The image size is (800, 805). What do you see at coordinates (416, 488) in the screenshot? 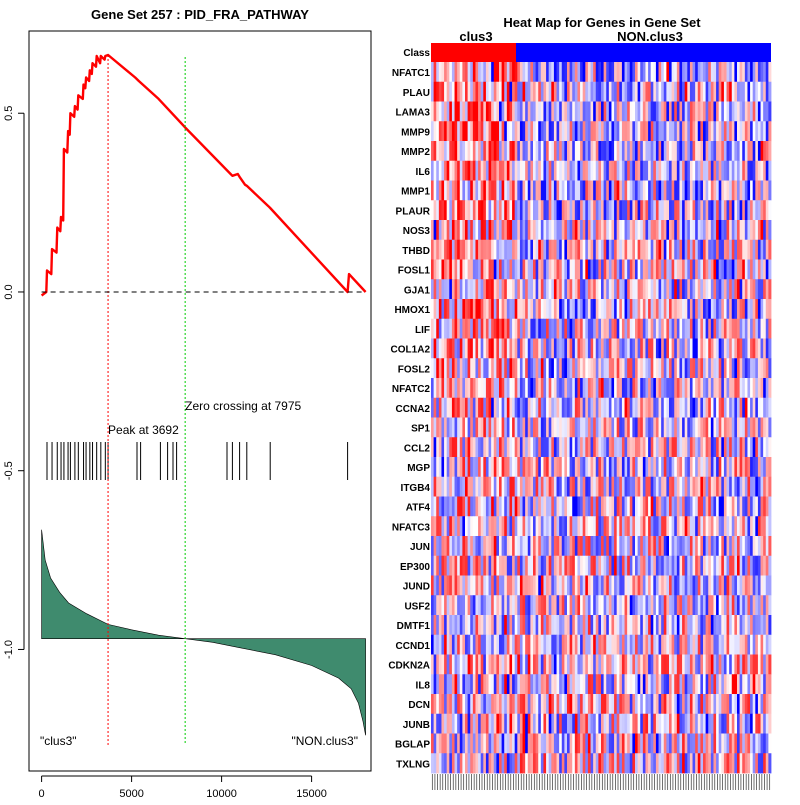
I see `gene-label: ITGB4` at bounding box center [416, 488].